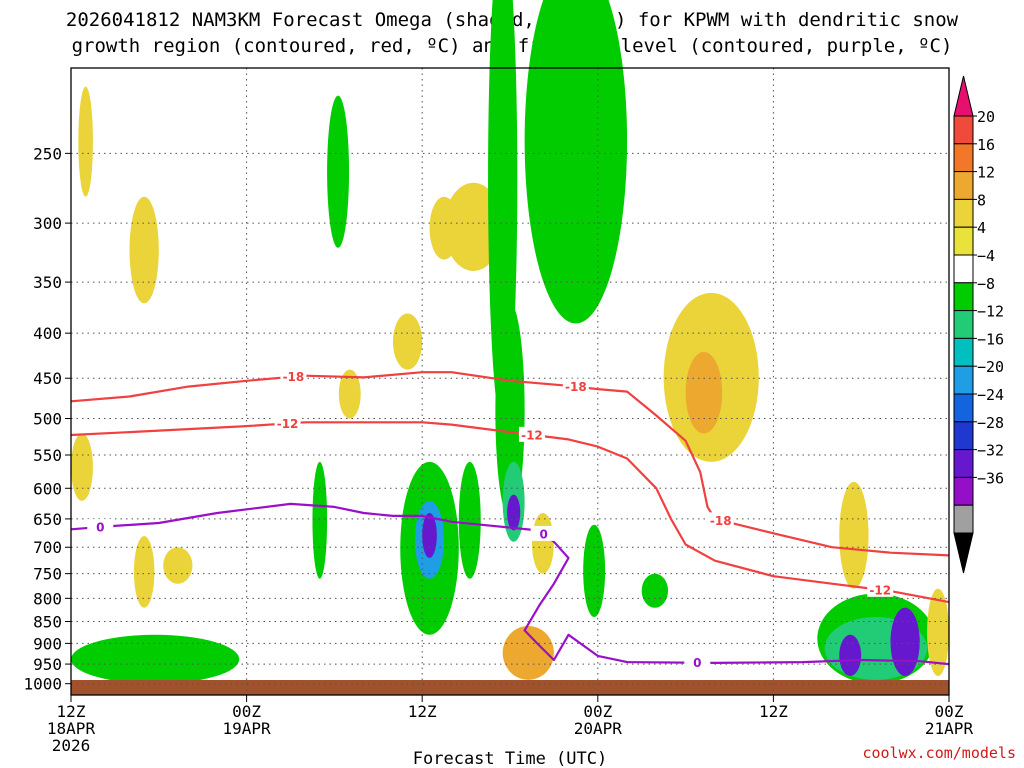 This screenshot has width=1024, height=768. I want to click on colorbar-label-1: 16, so click(986, 145).